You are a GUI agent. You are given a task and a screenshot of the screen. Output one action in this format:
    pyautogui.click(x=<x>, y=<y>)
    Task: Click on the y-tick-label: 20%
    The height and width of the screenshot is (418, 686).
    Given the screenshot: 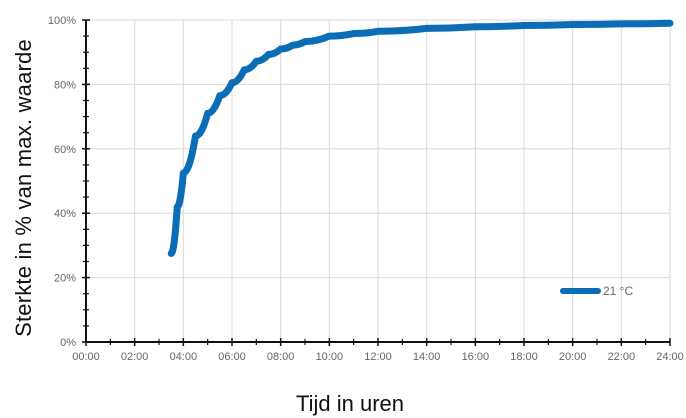 What is the action you would take?
    pyautogui.click(x=65, y=279)
    